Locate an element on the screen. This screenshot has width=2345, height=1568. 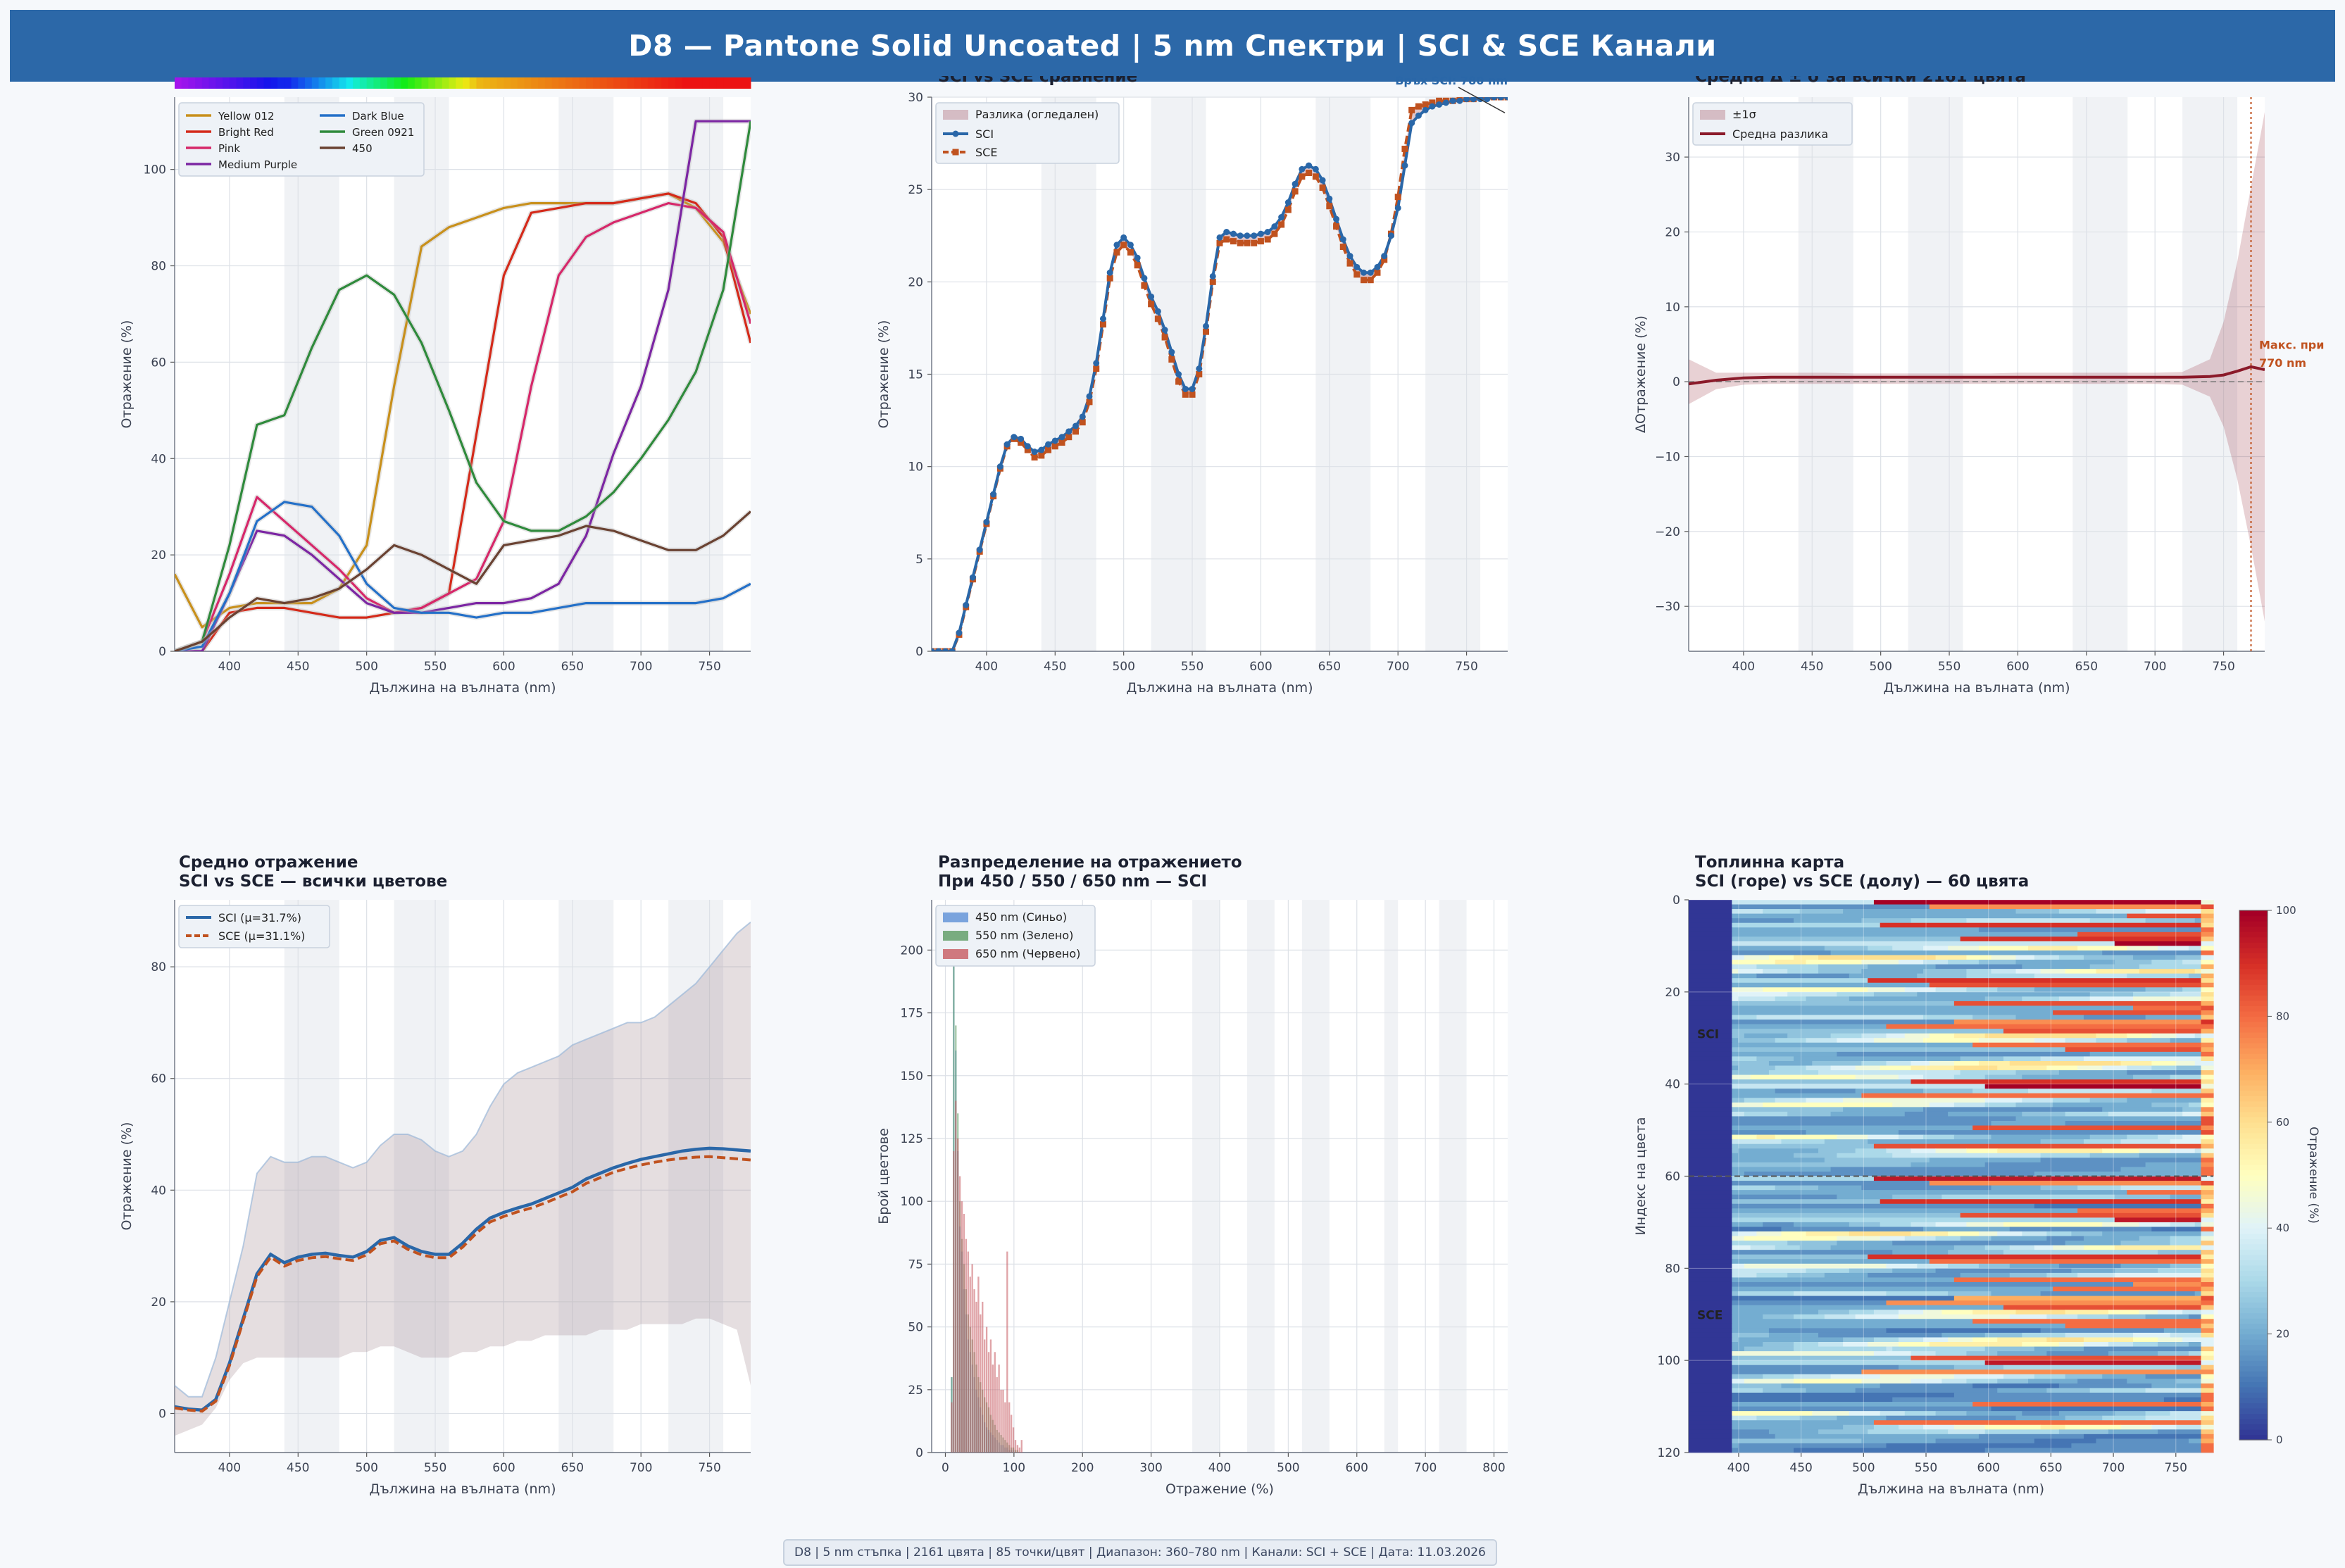
x-tick-label: 600 is located at coordinates (1357, 1468).